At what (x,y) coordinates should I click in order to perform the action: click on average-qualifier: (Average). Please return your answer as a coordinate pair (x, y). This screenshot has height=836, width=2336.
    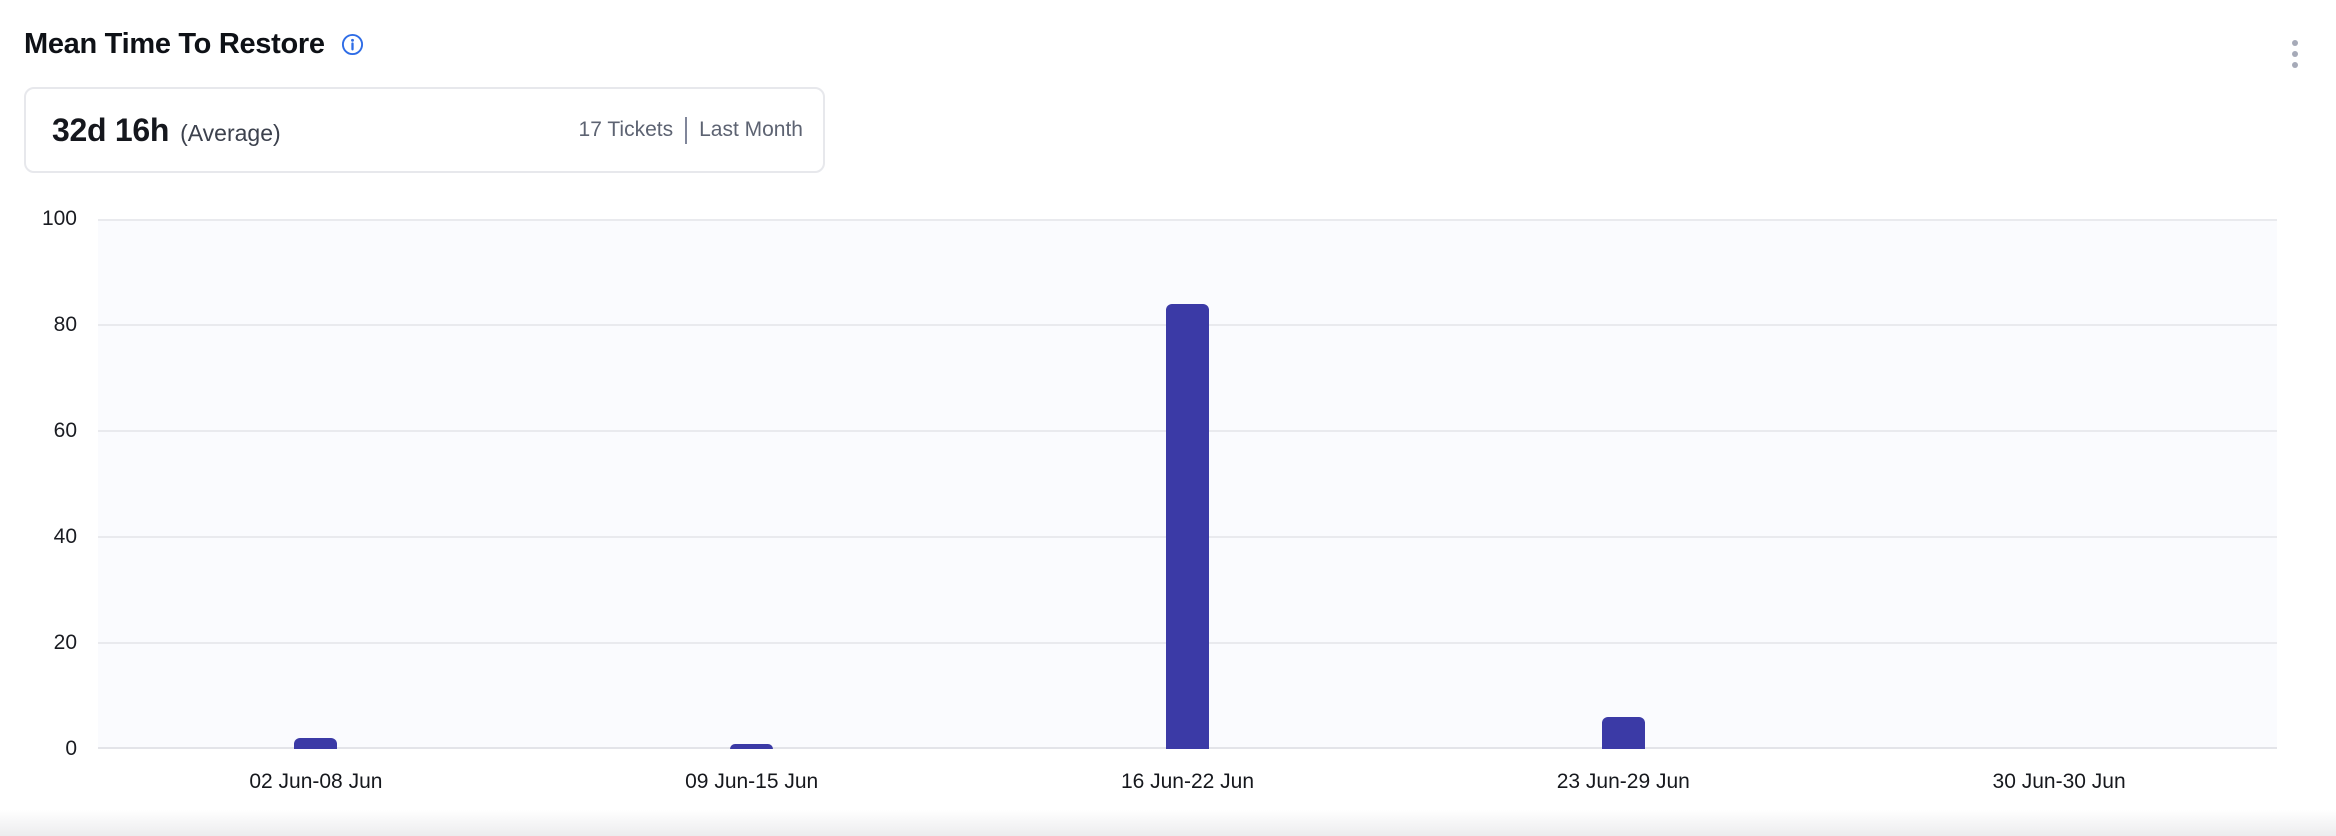
    Looking at the image, I should click on (230, 132).